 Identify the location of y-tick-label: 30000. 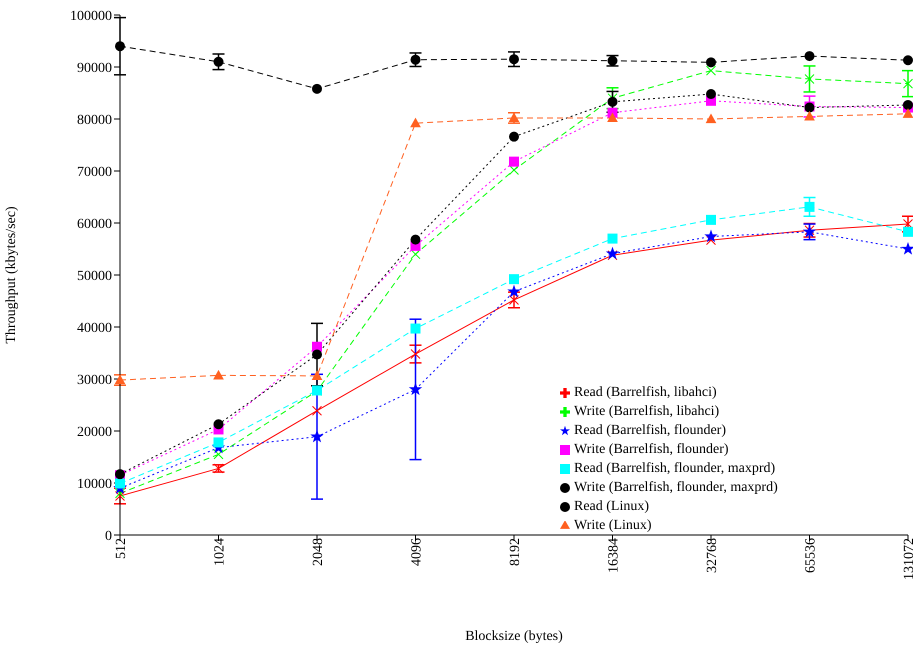
(94, 380).